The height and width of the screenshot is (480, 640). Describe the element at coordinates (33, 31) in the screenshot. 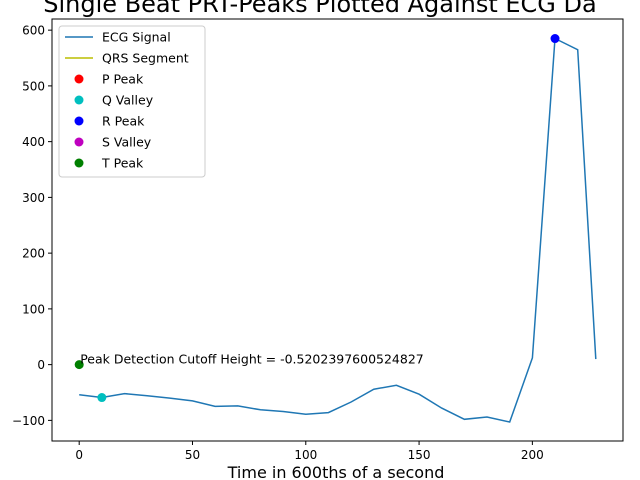

I see `y-tick-label-7: 600` at that location.